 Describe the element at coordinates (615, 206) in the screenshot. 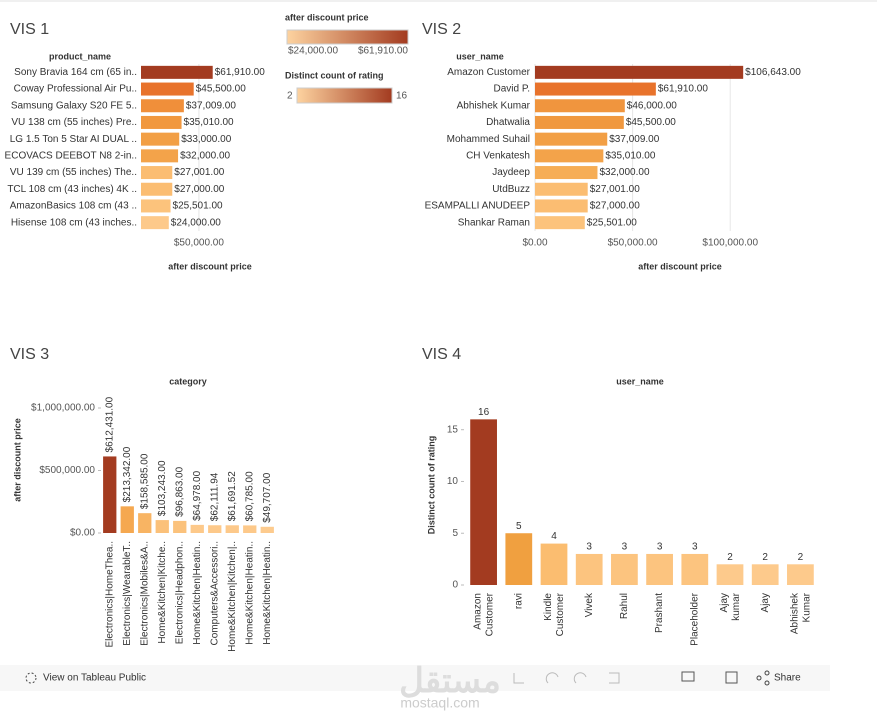

I see `value-label: $27,000.00` at that location.